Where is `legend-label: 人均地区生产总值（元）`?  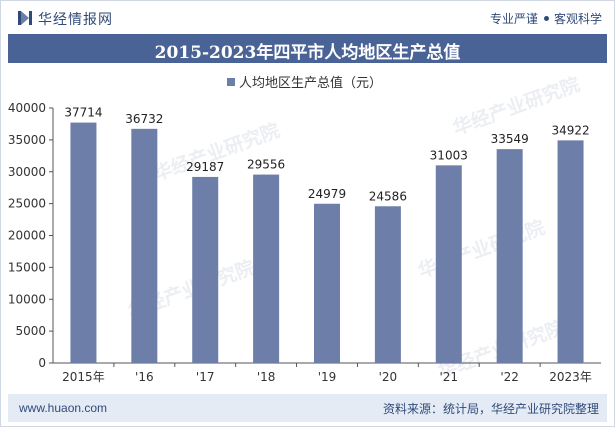 legend-label: 人均地区生产总值（元） is located at coordinates (310, 83).